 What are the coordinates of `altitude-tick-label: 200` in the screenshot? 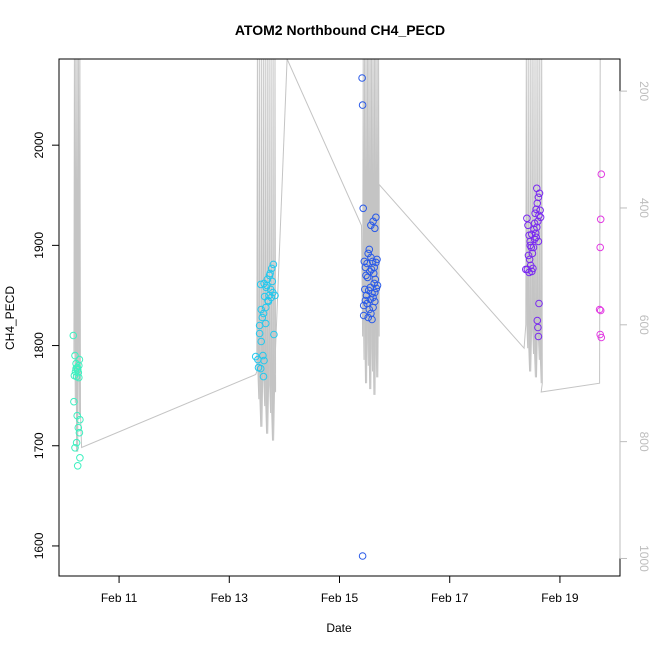 It's located at (643, 91).